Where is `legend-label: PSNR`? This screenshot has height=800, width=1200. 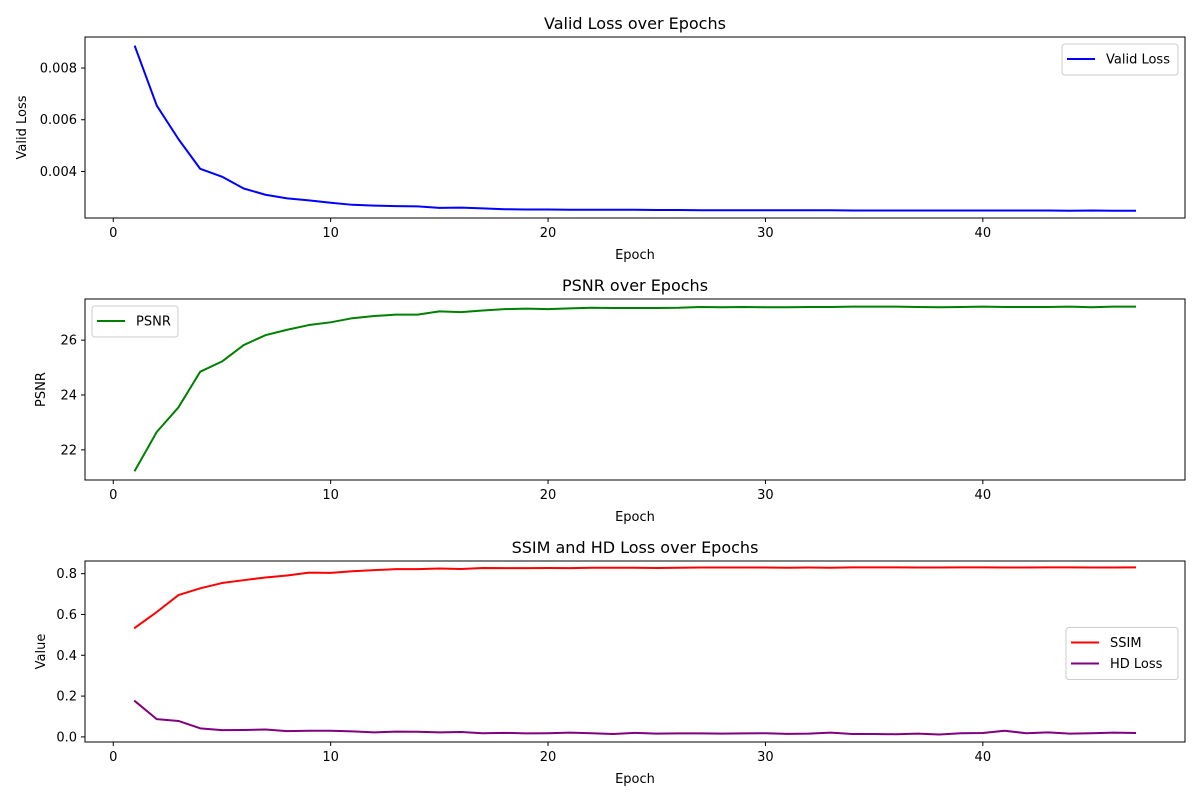 legend-label: PSNR is located at coordinates (153, 322).